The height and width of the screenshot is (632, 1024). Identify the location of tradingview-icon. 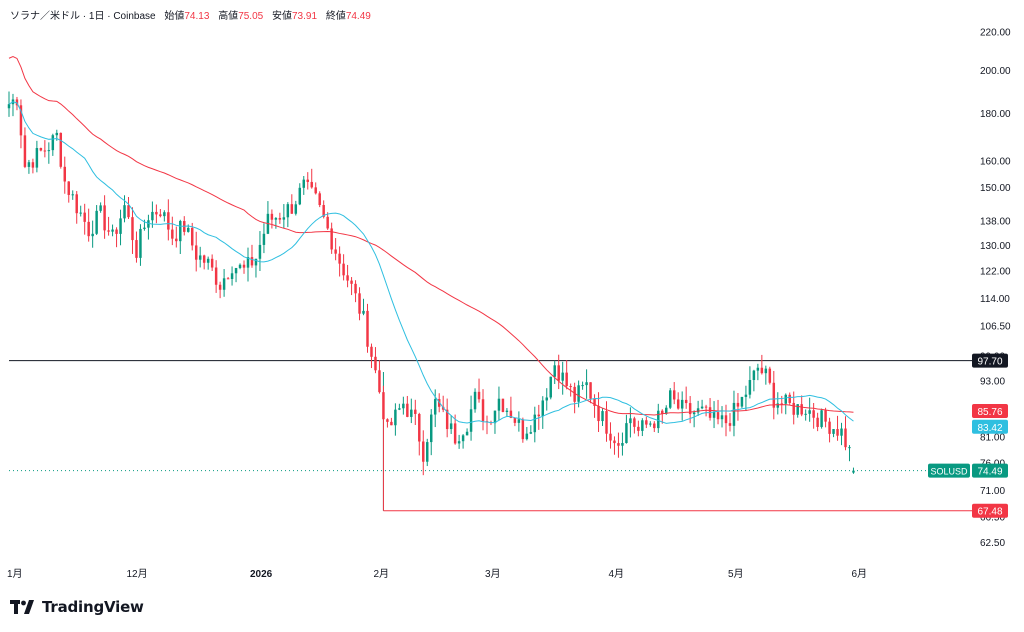
(22, 607).